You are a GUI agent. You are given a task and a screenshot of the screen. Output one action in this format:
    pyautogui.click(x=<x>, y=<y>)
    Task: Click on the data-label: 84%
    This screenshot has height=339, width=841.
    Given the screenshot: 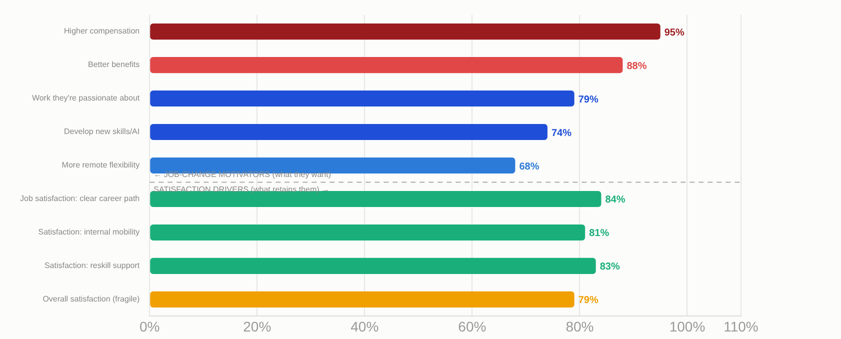 What is the action you would take?
    pyautogui.click(x=615, y=200)
    